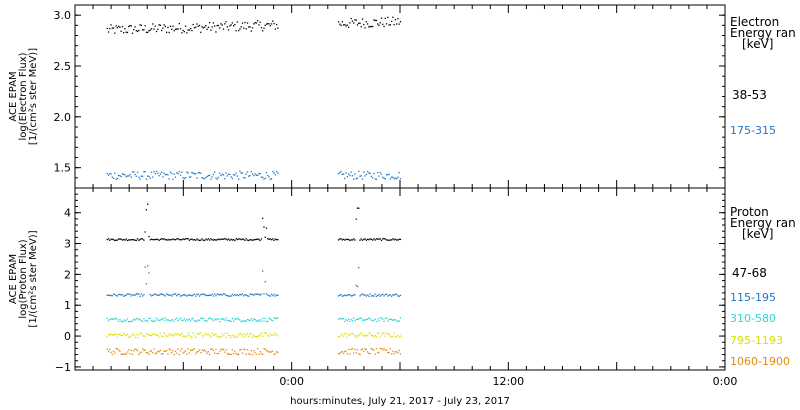 This screenshot has height=410, width=800. What do you see at coordinates (67, 244) in the screenshot?
I see `y-tick-label: 3` at bounding box center [67, 244].